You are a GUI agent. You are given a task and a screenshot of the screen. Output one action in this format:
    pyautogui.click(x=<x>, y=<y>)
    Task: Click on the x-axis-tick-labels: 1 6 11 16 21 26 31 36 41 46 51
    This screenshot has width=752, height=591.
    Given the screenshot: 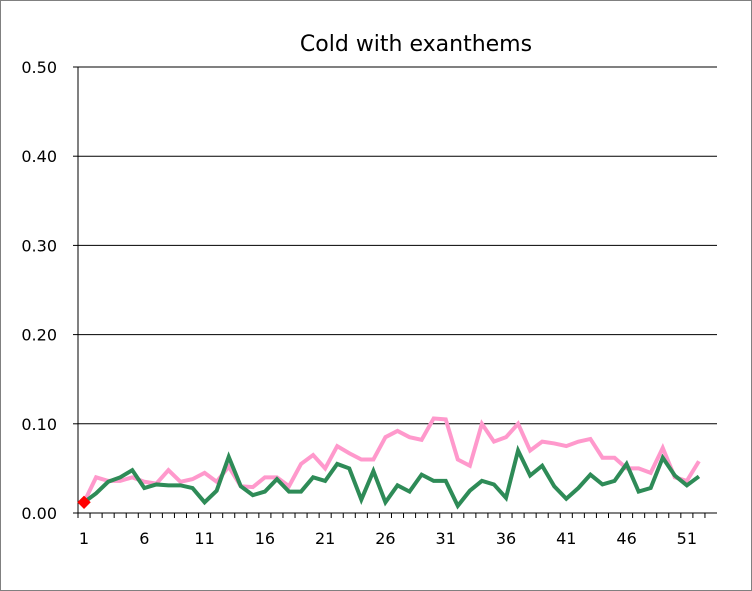 What is the action you would take?
    pyautogui.click(x=388, y=538)
    